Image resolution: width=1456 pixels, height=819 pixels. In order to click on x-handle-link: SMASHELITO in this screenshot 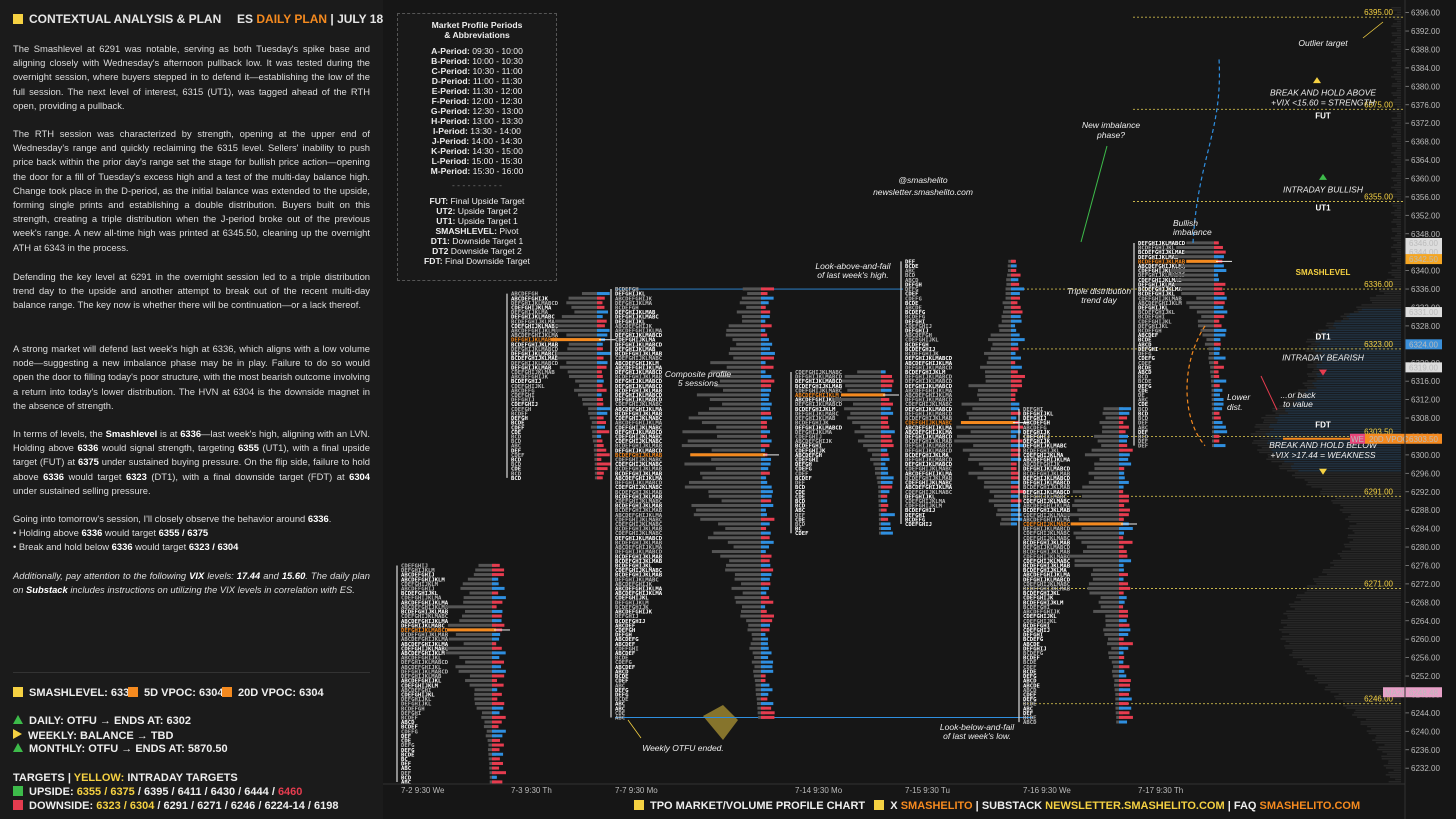, I will do `click(936, 806)`.